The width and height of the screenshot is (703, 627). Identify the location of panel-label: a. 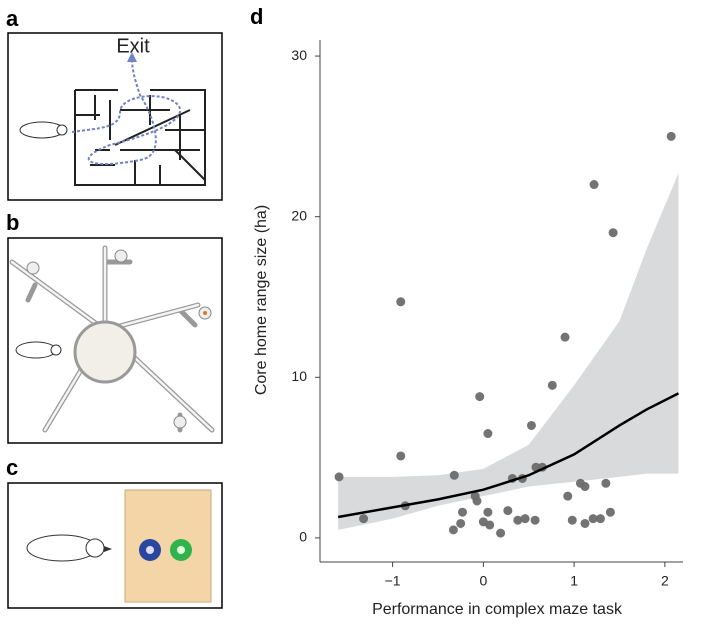
(12, 18).